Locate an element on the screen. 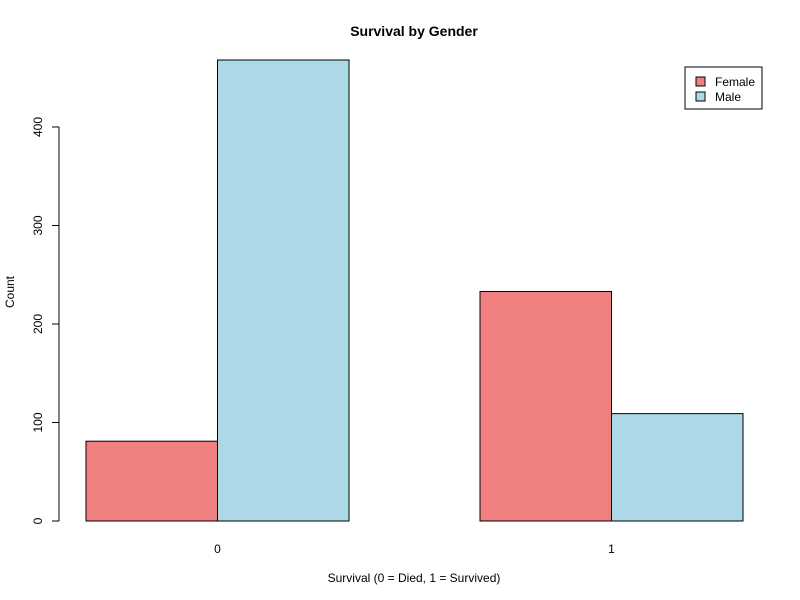 This screenshot has width=800, height=600. legend-label-male: Male is located at coordinates (728, 97).